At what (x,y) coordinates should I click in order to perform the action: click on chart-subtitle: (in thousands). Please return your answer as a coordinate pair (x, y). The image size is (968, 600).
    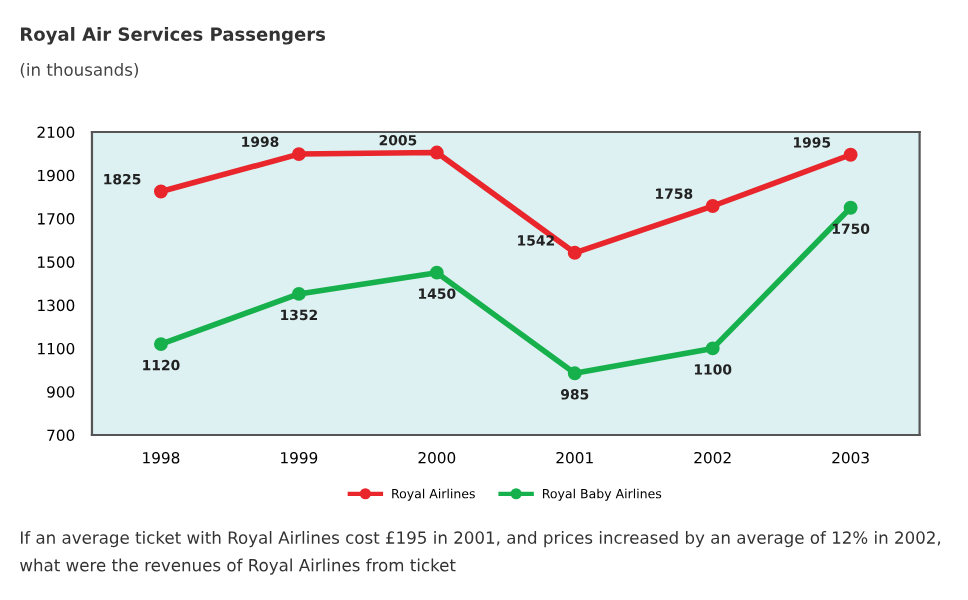
    Looking at the image, I should click on (79, 70).